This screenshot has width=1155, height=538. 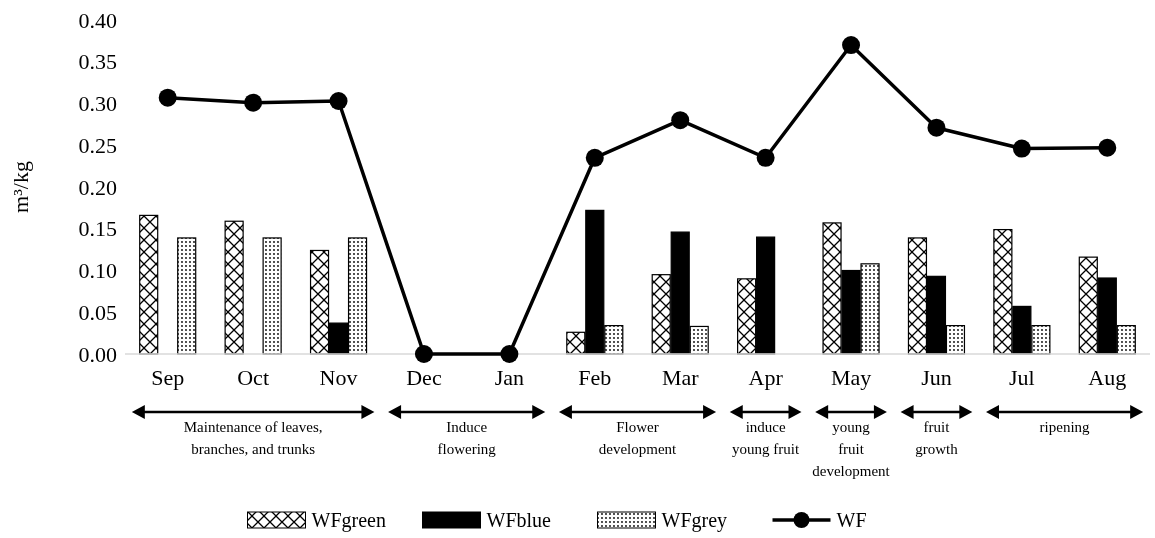 I want to click on legend-label: WFblue, so click(x=519, y=520).